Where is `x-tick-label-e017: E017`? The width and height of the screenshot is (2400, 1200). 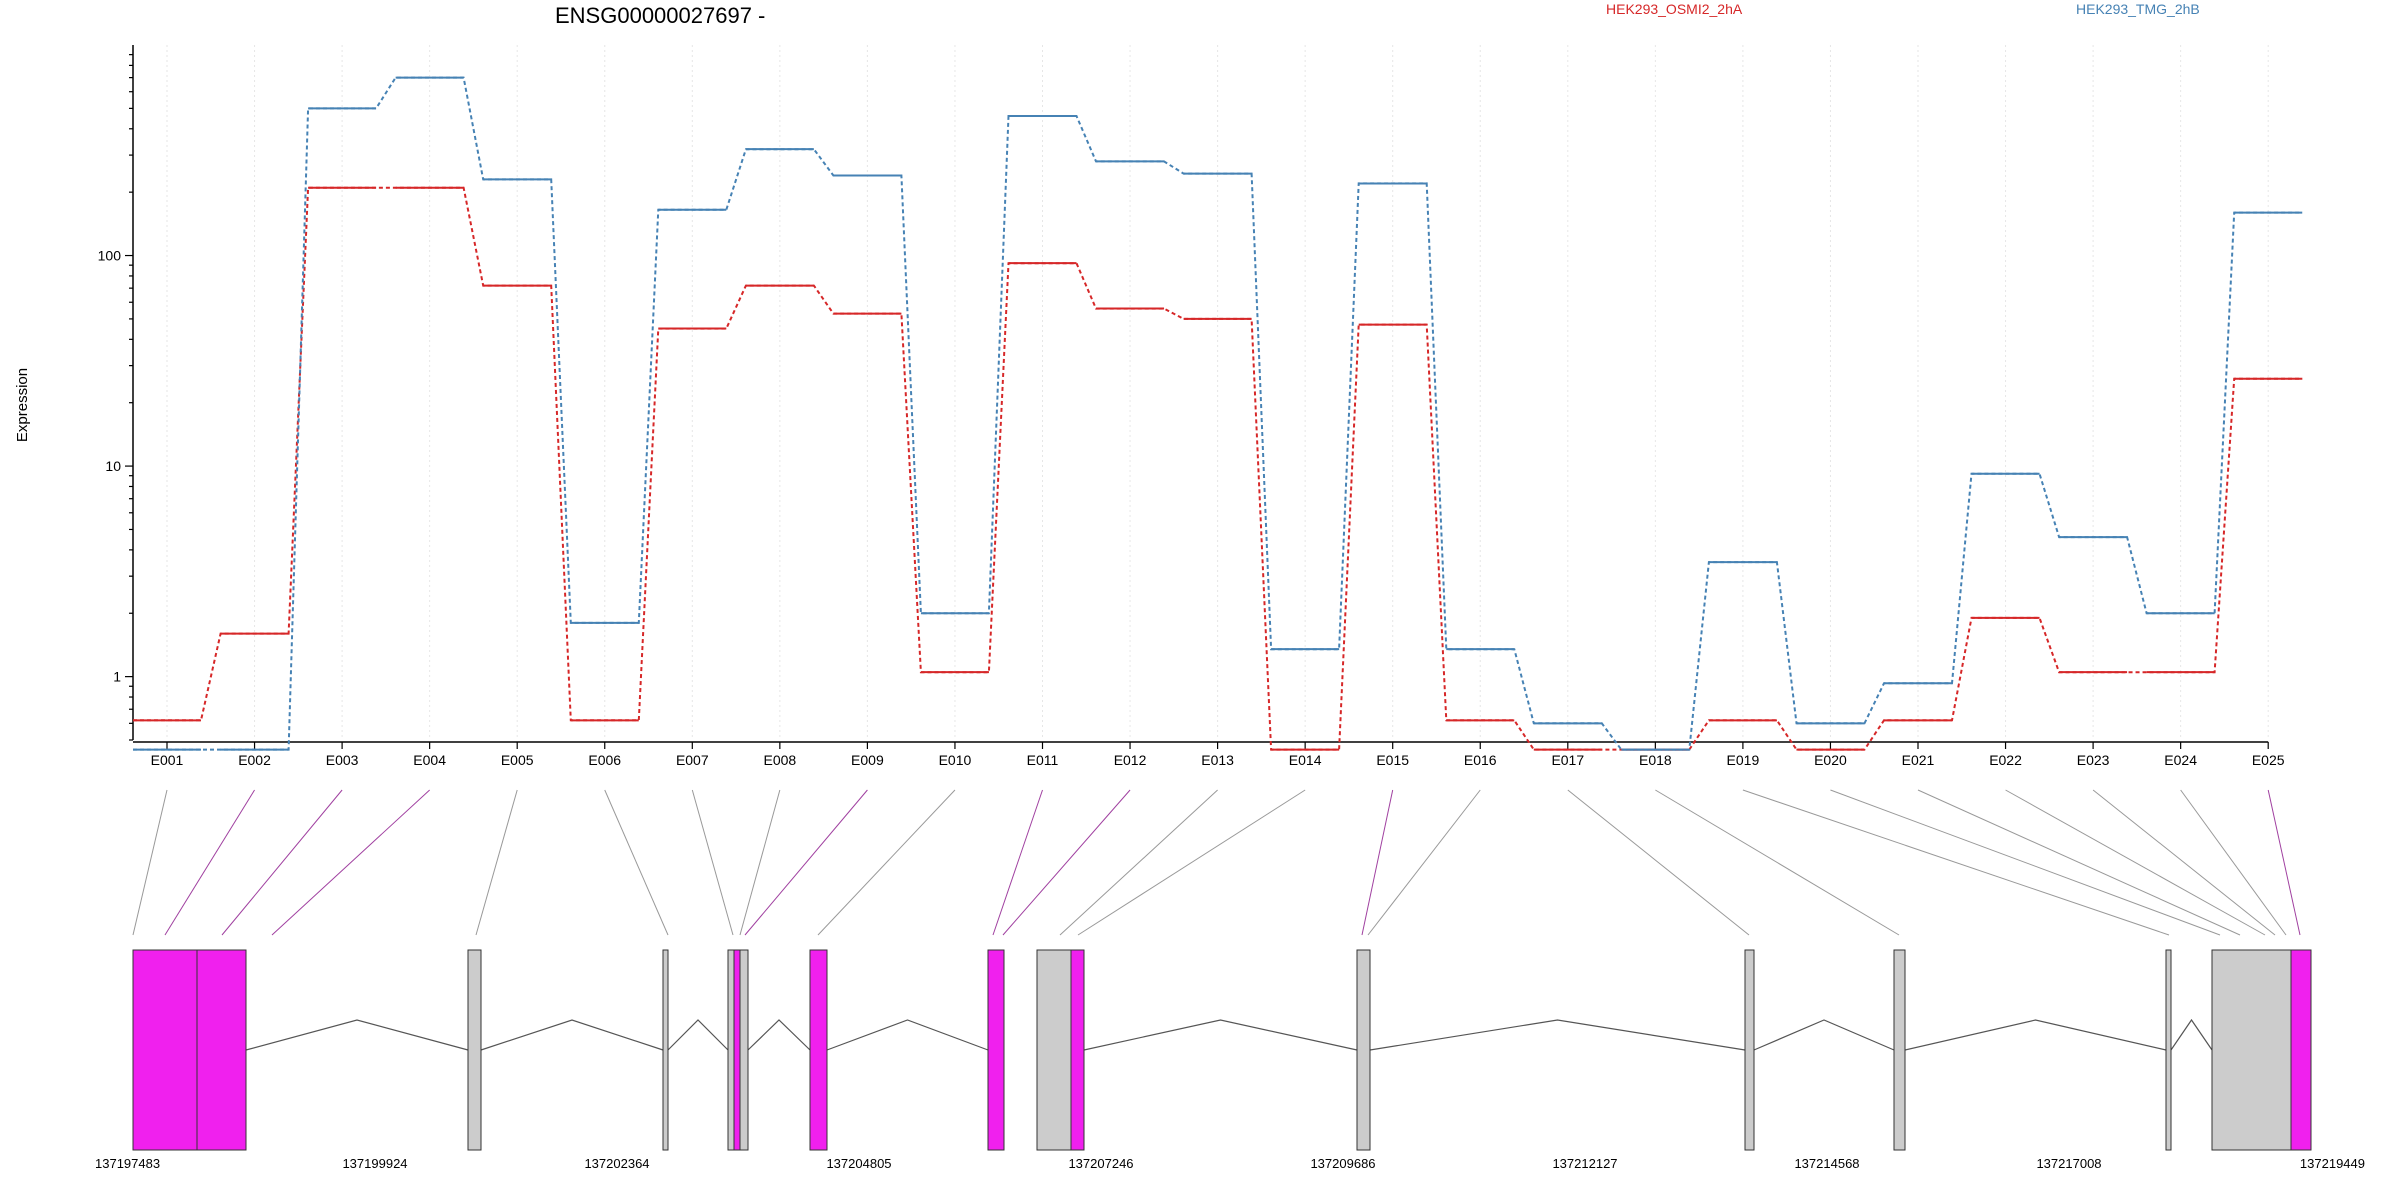
x-tick-label-e017: E017 is located at coordinates (1567, 760).